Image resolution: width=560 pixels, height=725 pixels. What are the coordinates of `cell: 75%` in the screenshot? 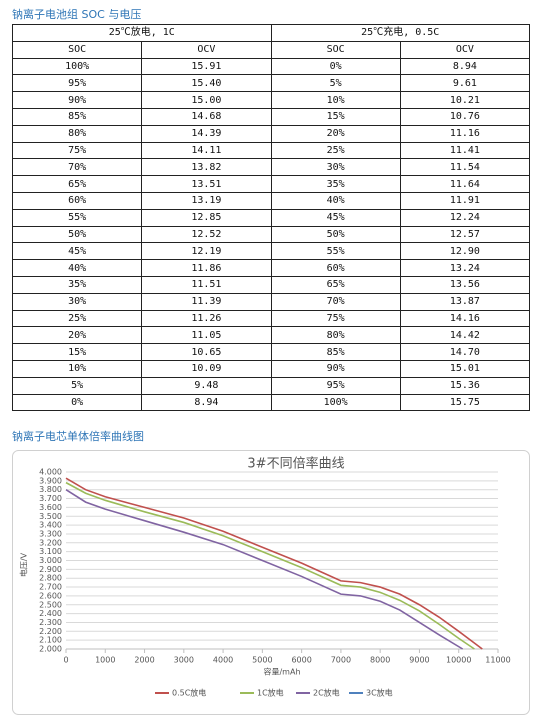 It's located at (77, 150).